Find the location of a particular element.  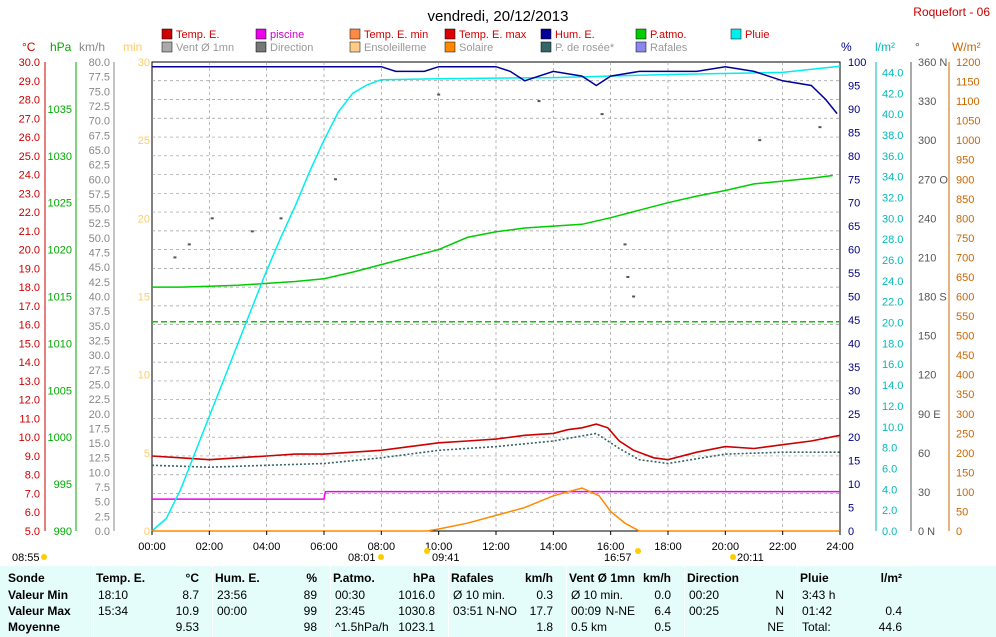

summary-unit: l/m² is located at coordinates (891, 578).